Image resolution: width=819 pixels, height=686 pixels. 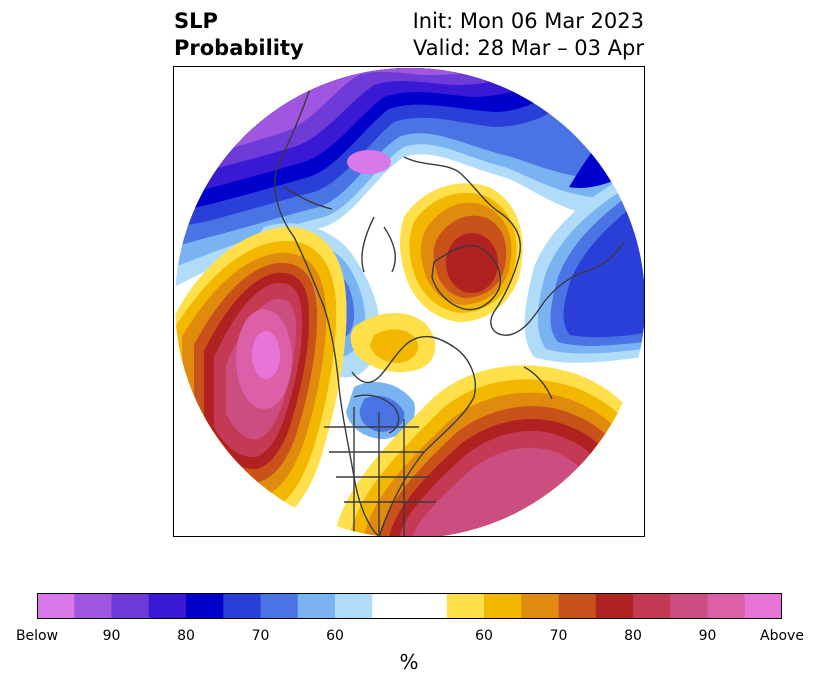 I want to click on colorbar-unit-label: %, so click(x=409, y=662).